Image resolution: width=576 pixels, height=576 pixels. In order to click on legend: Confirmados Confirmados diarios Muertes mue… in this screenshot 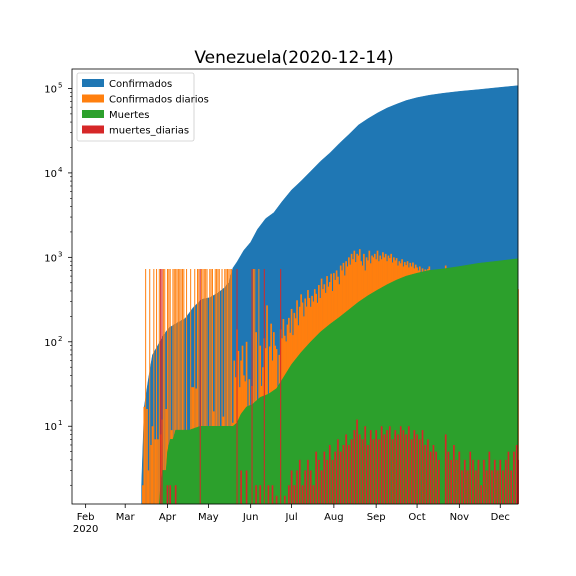, I will do `click(142, 107)`.